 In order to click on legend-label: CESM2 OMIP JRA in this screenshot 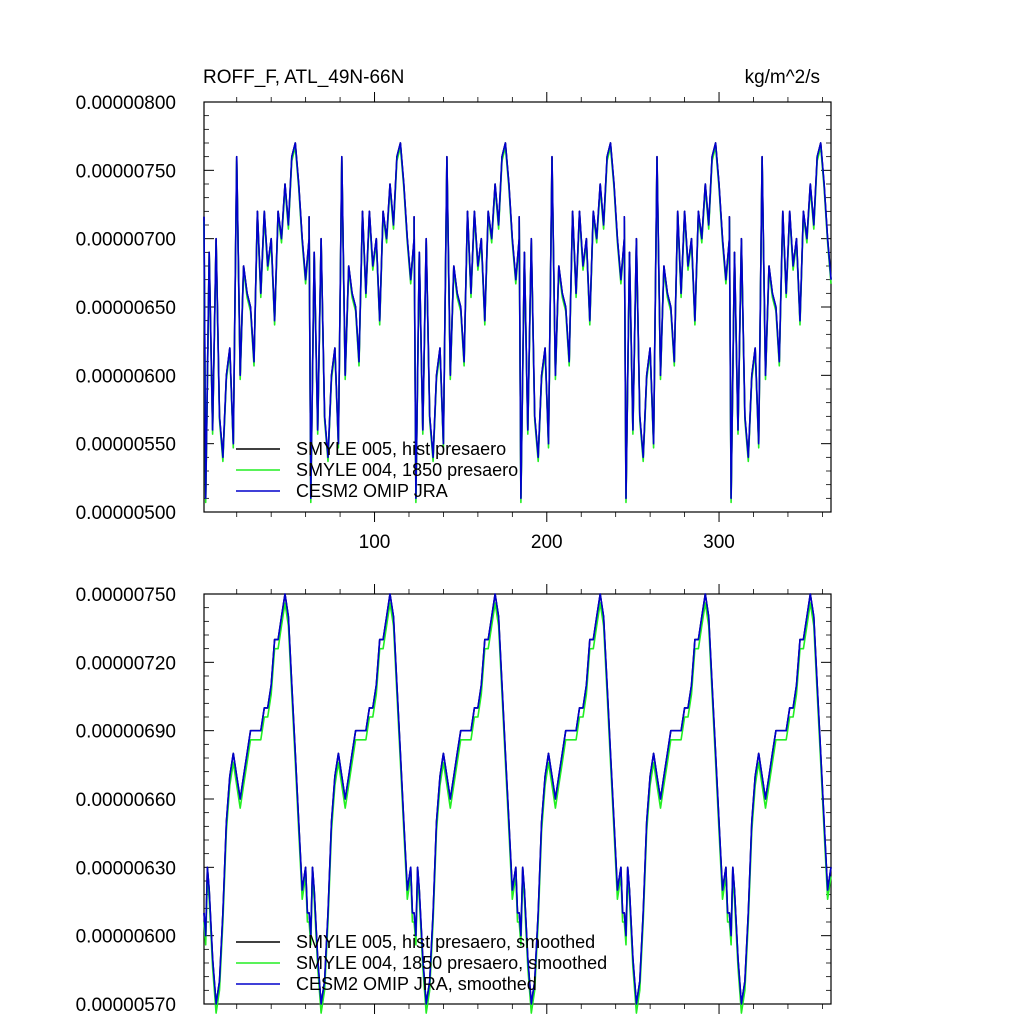, I will do `click(372, 491)`.